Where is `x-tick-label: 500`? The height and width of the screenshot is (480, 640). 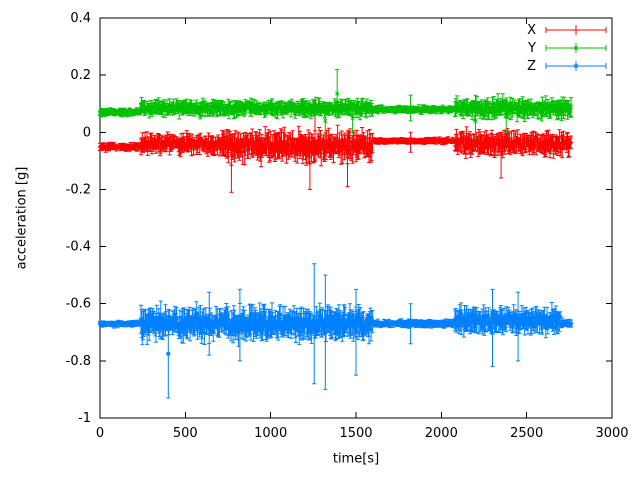 x-tick-label: 500 is located at coordinates (185, 433).